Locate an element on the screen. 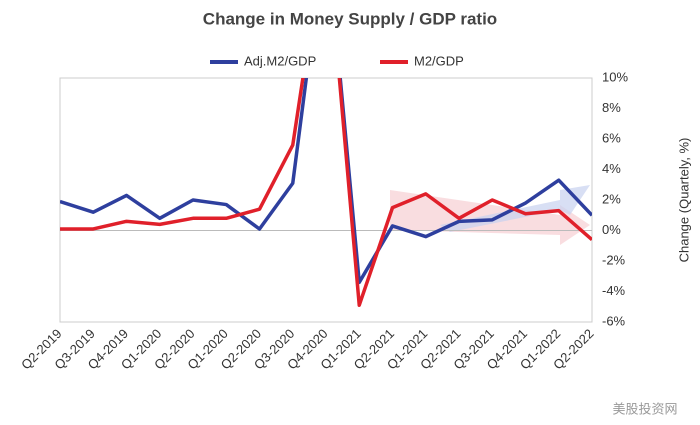  y-axis-label: Change (Quartely, %) is located at coordinates (683, 200).